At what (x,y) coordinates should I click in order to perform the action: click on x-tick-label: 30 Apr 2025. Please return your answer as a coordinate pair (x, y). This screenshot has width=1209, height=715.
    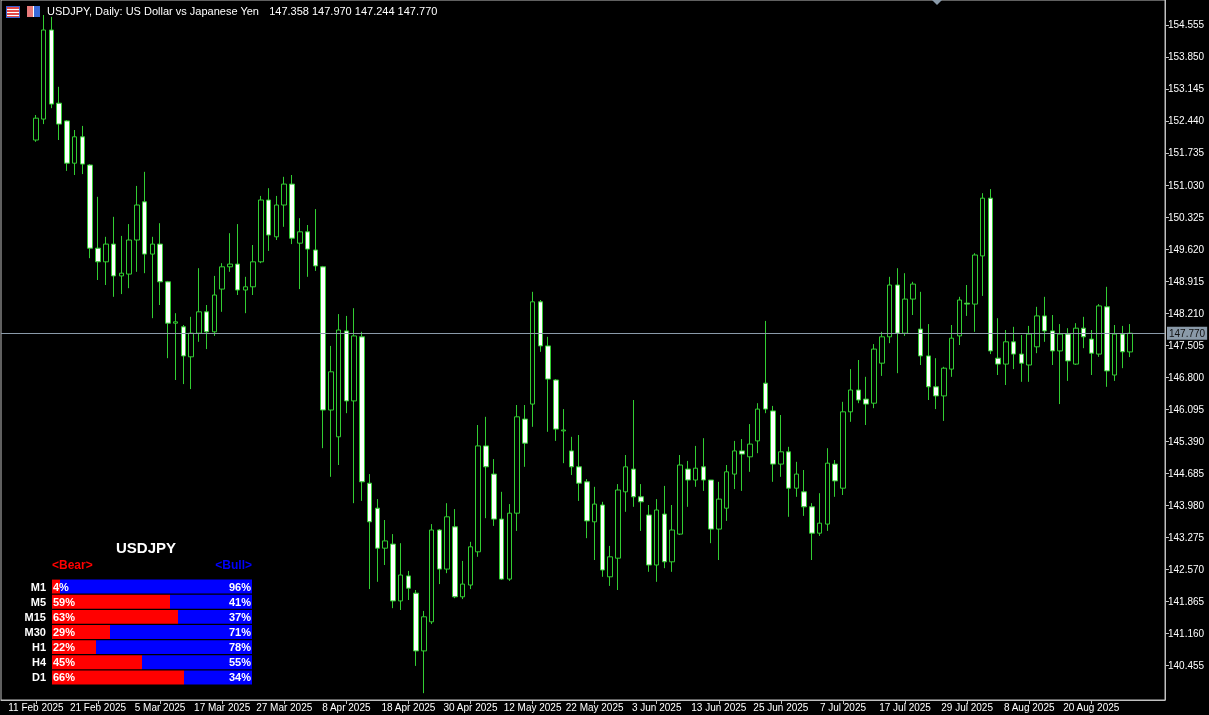
    Looking at the image, I should click on (470, 707).